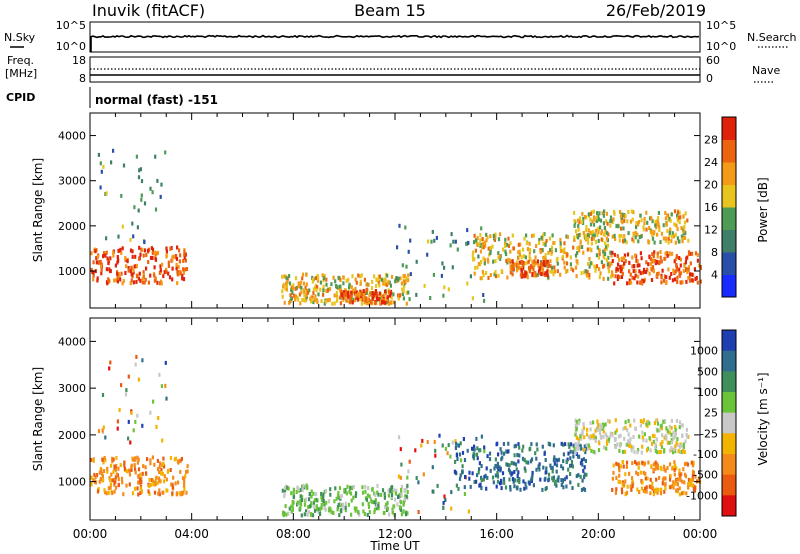  I want to click on colorbar-segment, so click(729, 151).